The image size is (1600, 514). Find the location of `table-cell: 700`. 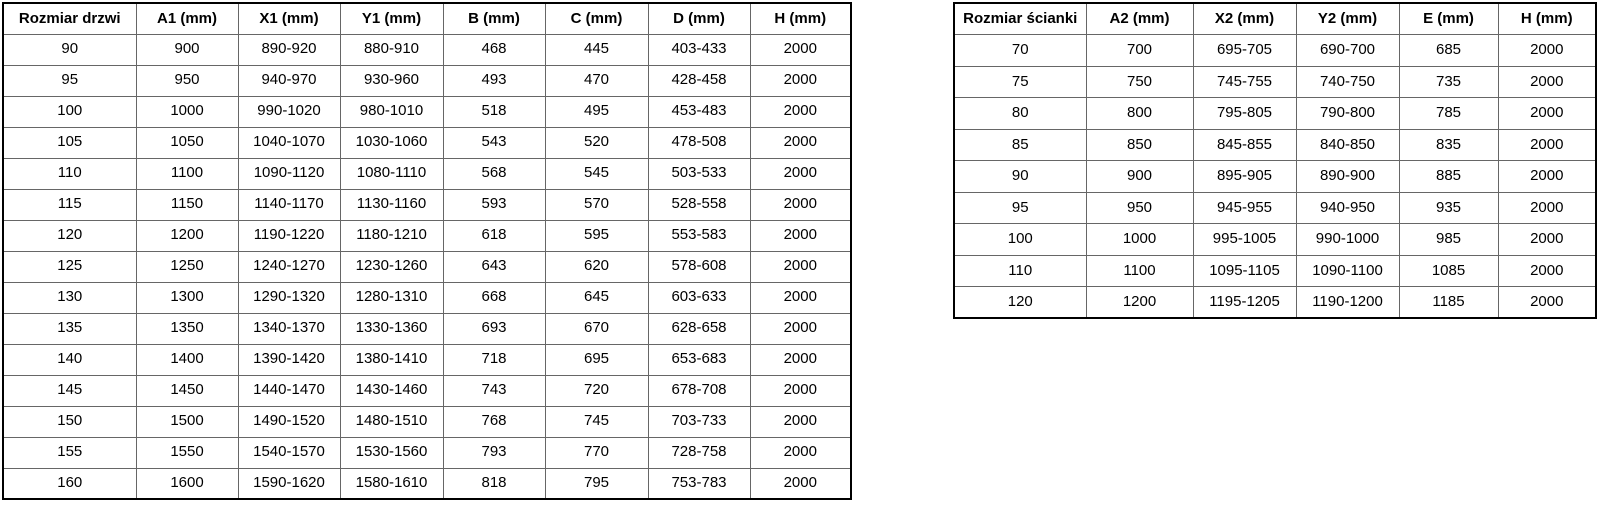

table-cell: 700 is located at coordinates (1139, 50).